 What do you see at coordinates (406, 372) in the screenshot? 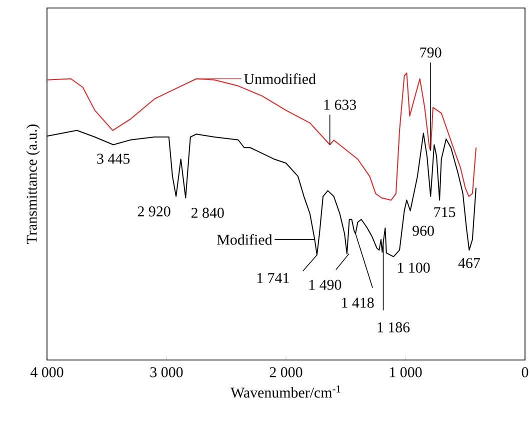
I see `x-tick-label: 1 000` at bounding box center [406, 372].